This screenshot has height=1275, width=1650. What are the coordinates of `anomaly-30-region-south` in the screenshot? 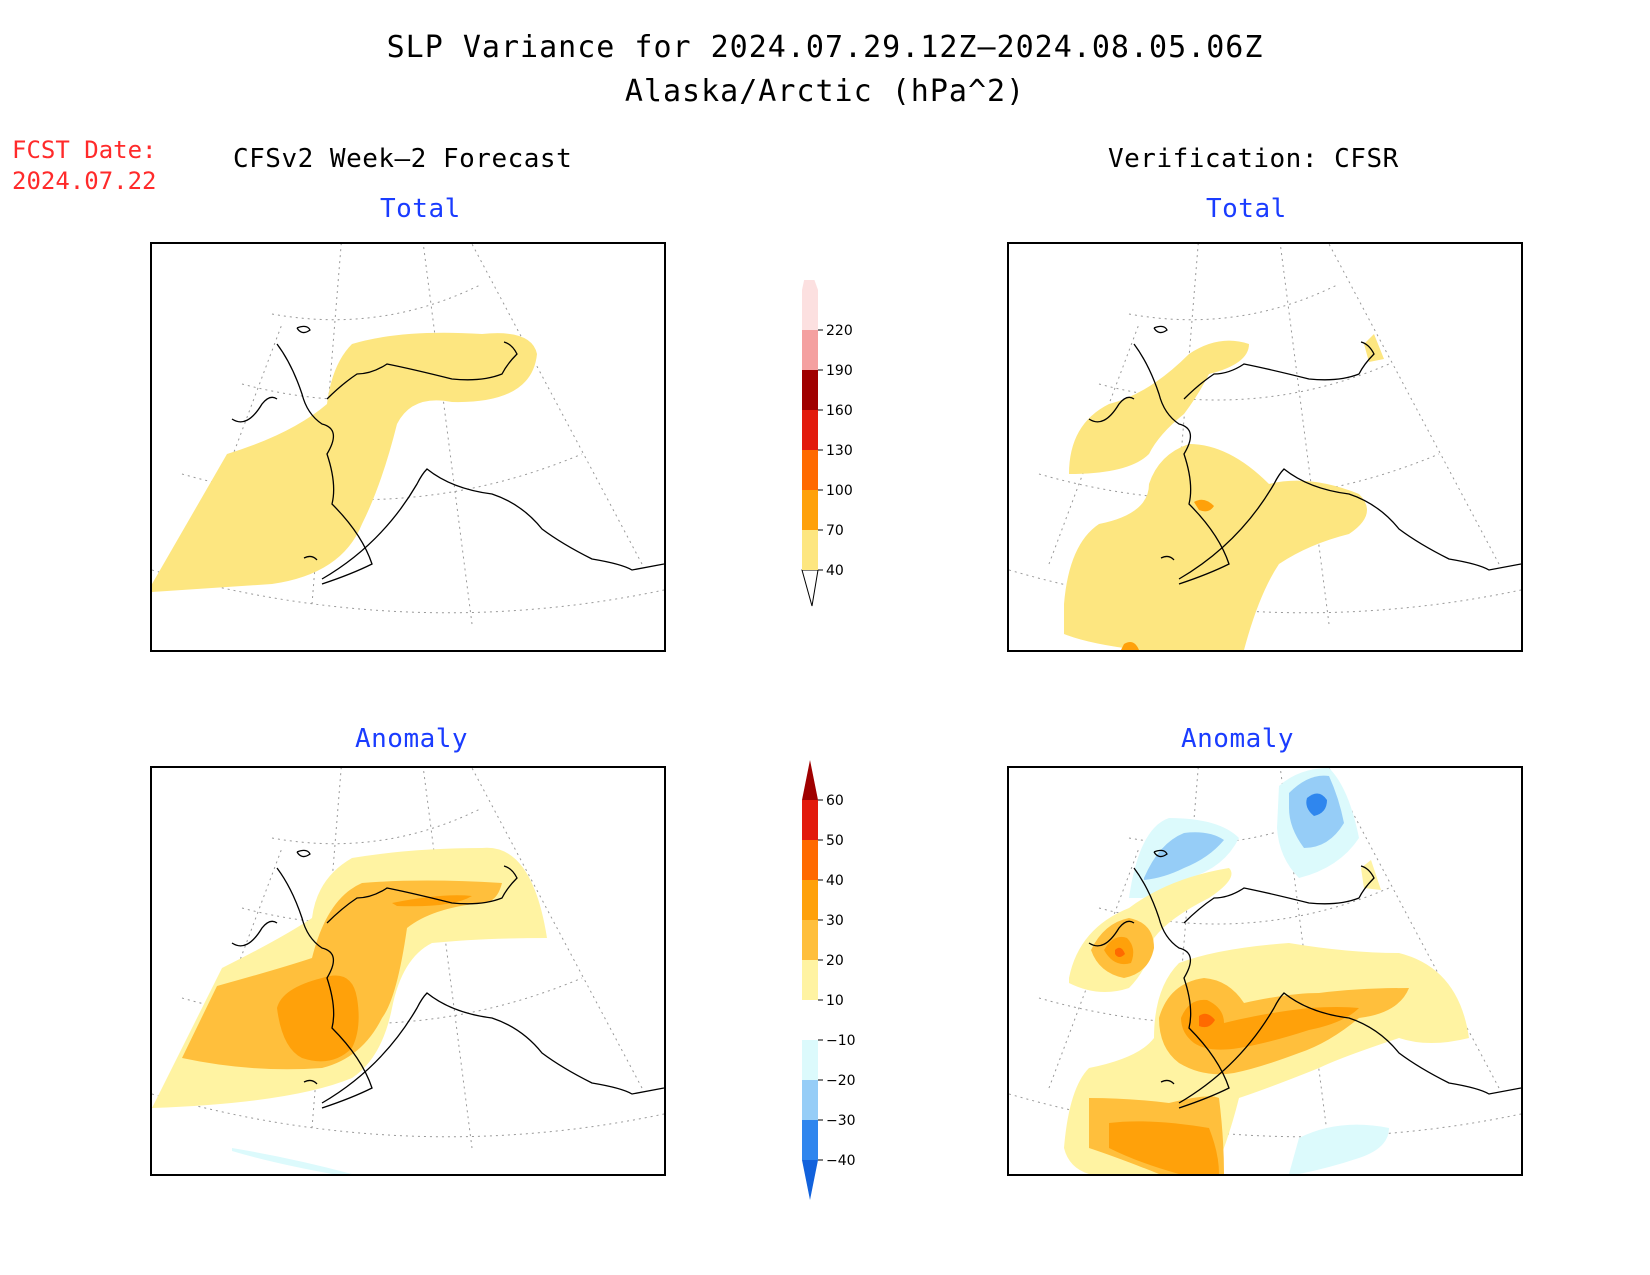 It's located at (1164, 1147).